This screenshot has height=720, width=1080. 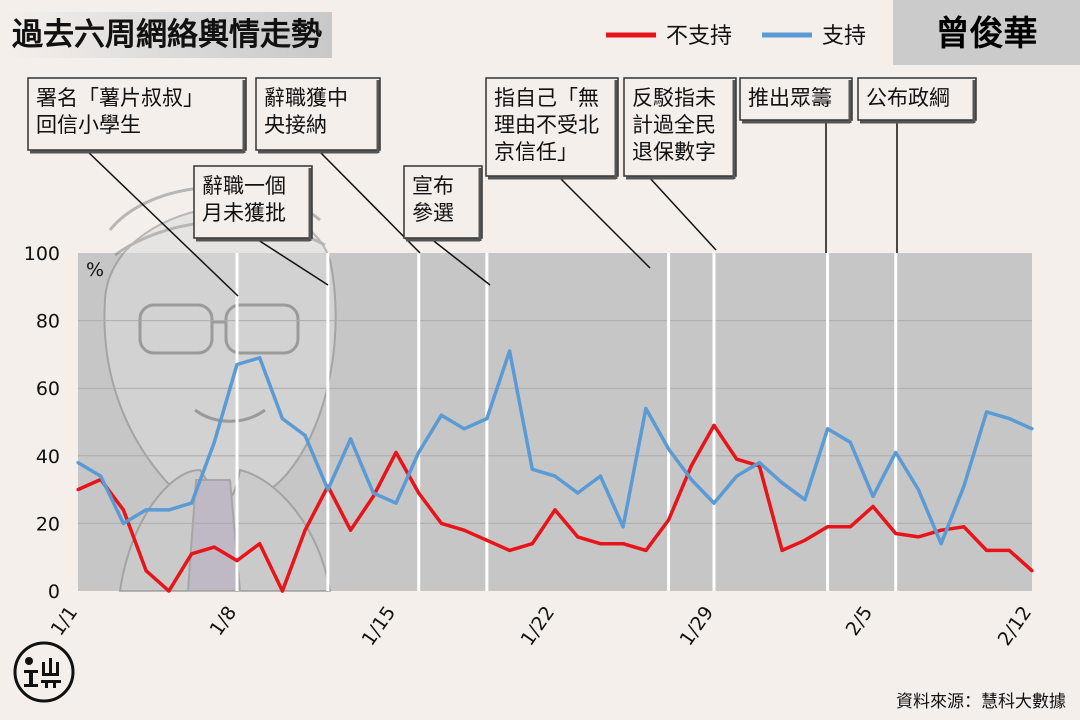 What do you see at coordinates (224, 621) in the screenshot?
I see `x-tick-label: 1/8` at bounding box center [224, 621].